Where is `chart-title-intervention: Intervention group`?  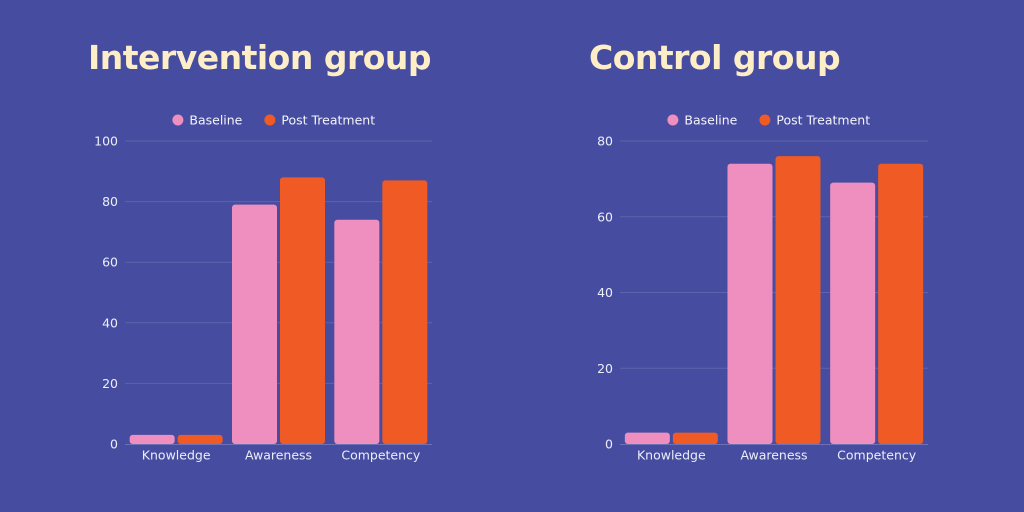 chart-title-intervention: Intervention group is located at coordinates (260, 57).